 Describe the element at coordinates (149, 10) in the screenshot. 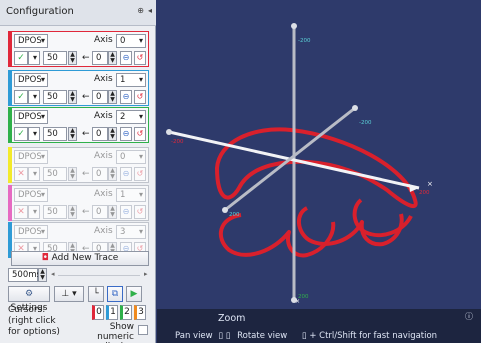

I see `collapse-arrow-icon: ◂` at that location.